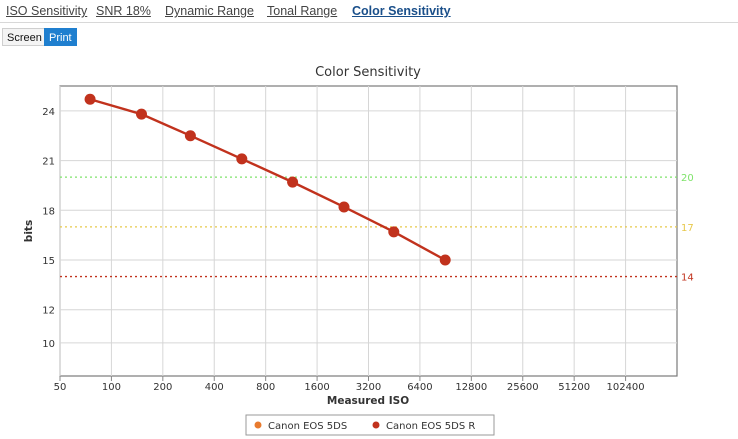 The image size is (738, 439). Describe the element at coordinates (302, 11) in the screenshot. I see `tab-tonal-range: Tonal Range` at that location.